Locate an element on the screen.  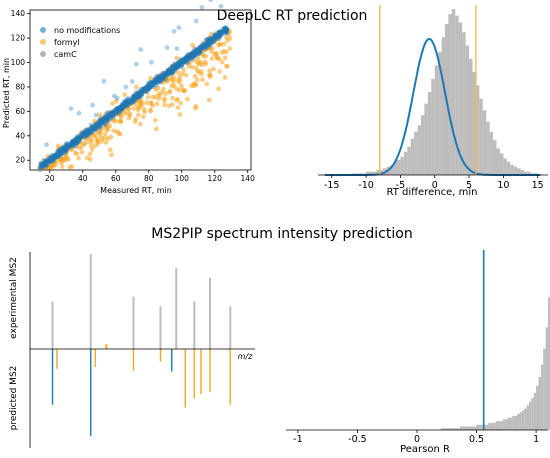
scatter-xtick-label: 40 is located at coordinates (83, 178).